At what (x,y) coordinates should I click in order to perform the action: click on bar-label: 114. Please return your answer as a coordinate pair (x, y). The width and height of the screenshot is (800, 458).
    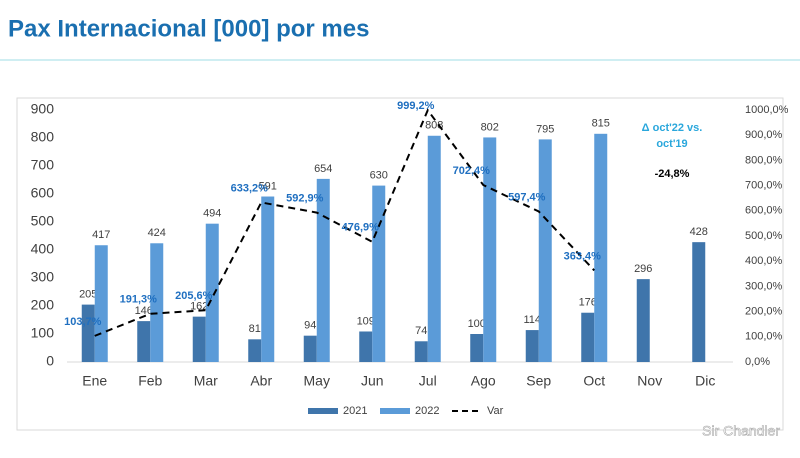
    Looking at the image, I should click on (532, 320).